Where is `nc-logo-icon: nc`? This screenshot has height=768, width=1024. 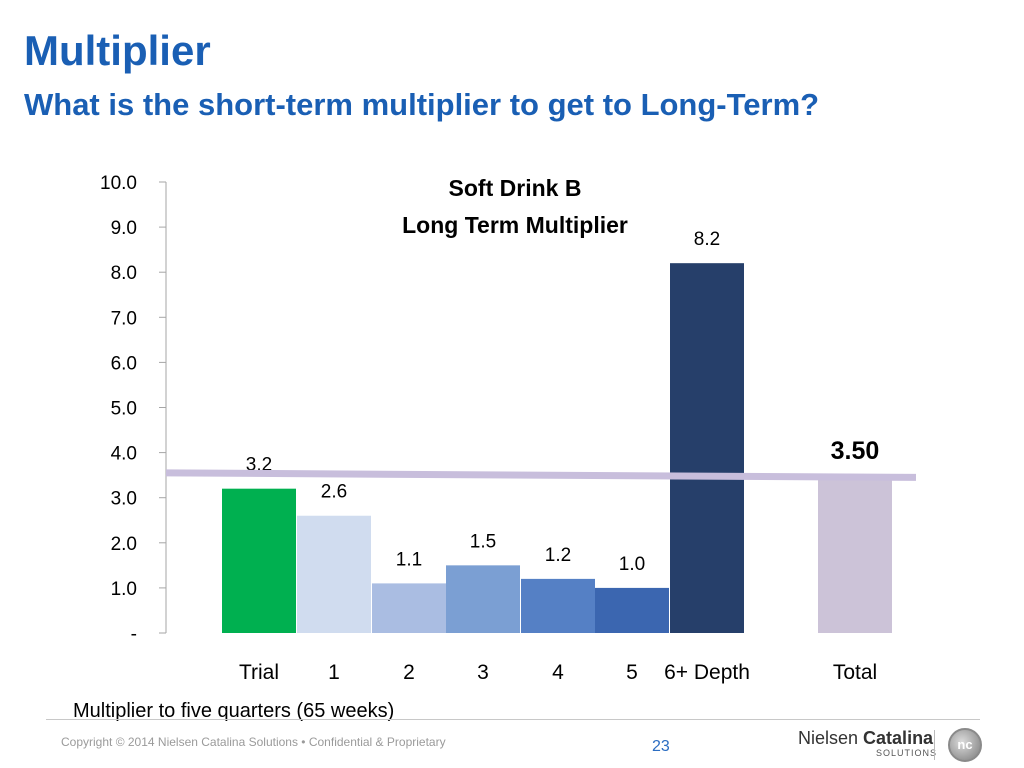
nc-logo-icon: nc is located at coordinates (965, 745).